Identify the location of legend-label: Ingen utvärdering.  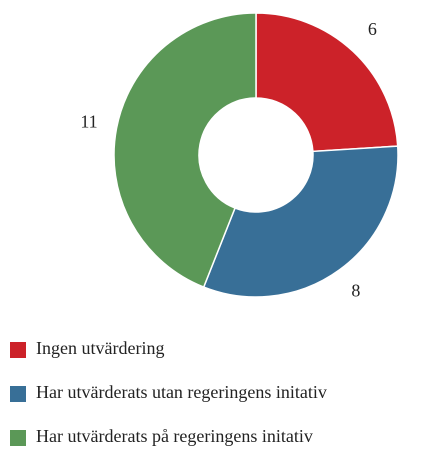
(100, 348).